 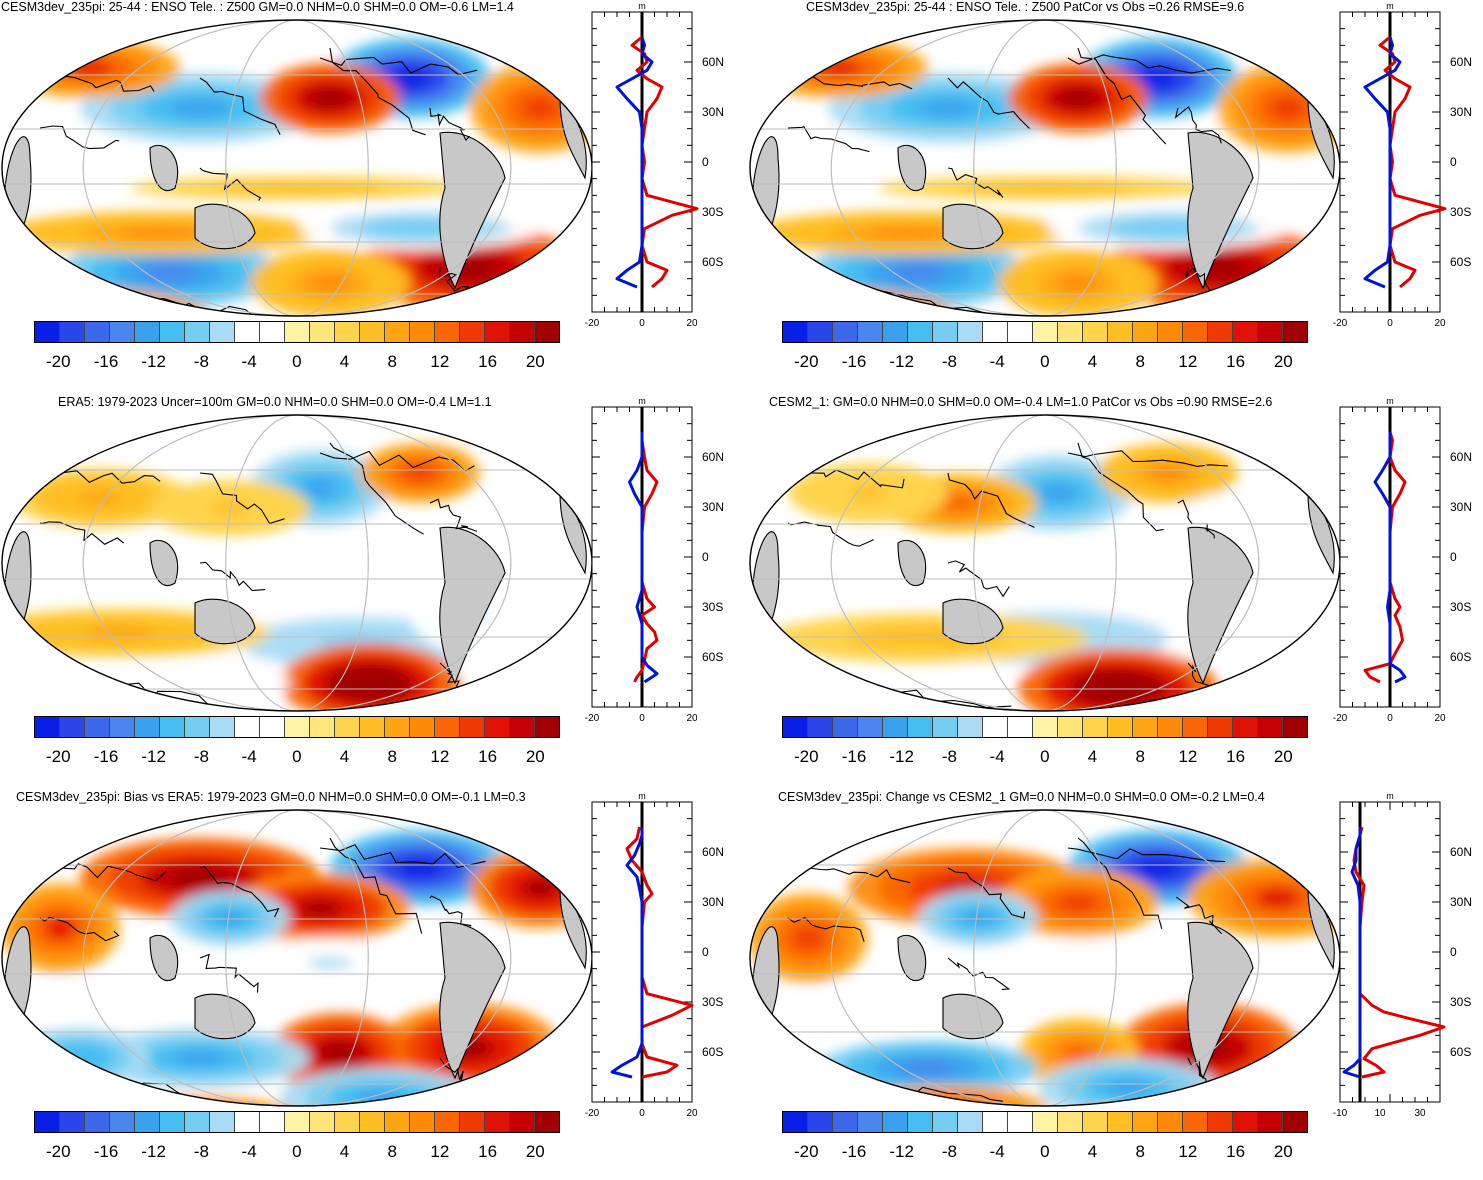 I want to click on colorbar-tick-label: 4, so click(x=344, y=756).